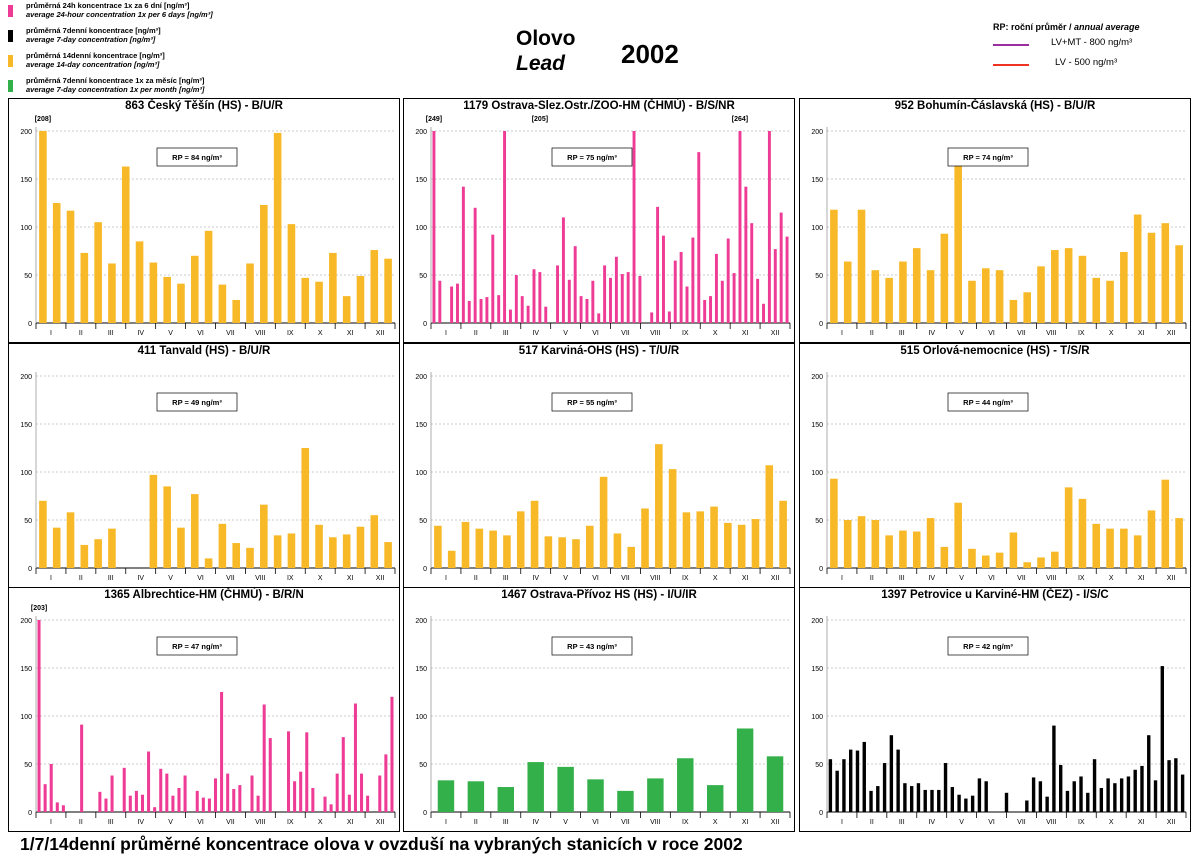  Describe the element at coordinates (1107, 27) in the screenshot. I see `rp-heading-en: annual average` at that location.